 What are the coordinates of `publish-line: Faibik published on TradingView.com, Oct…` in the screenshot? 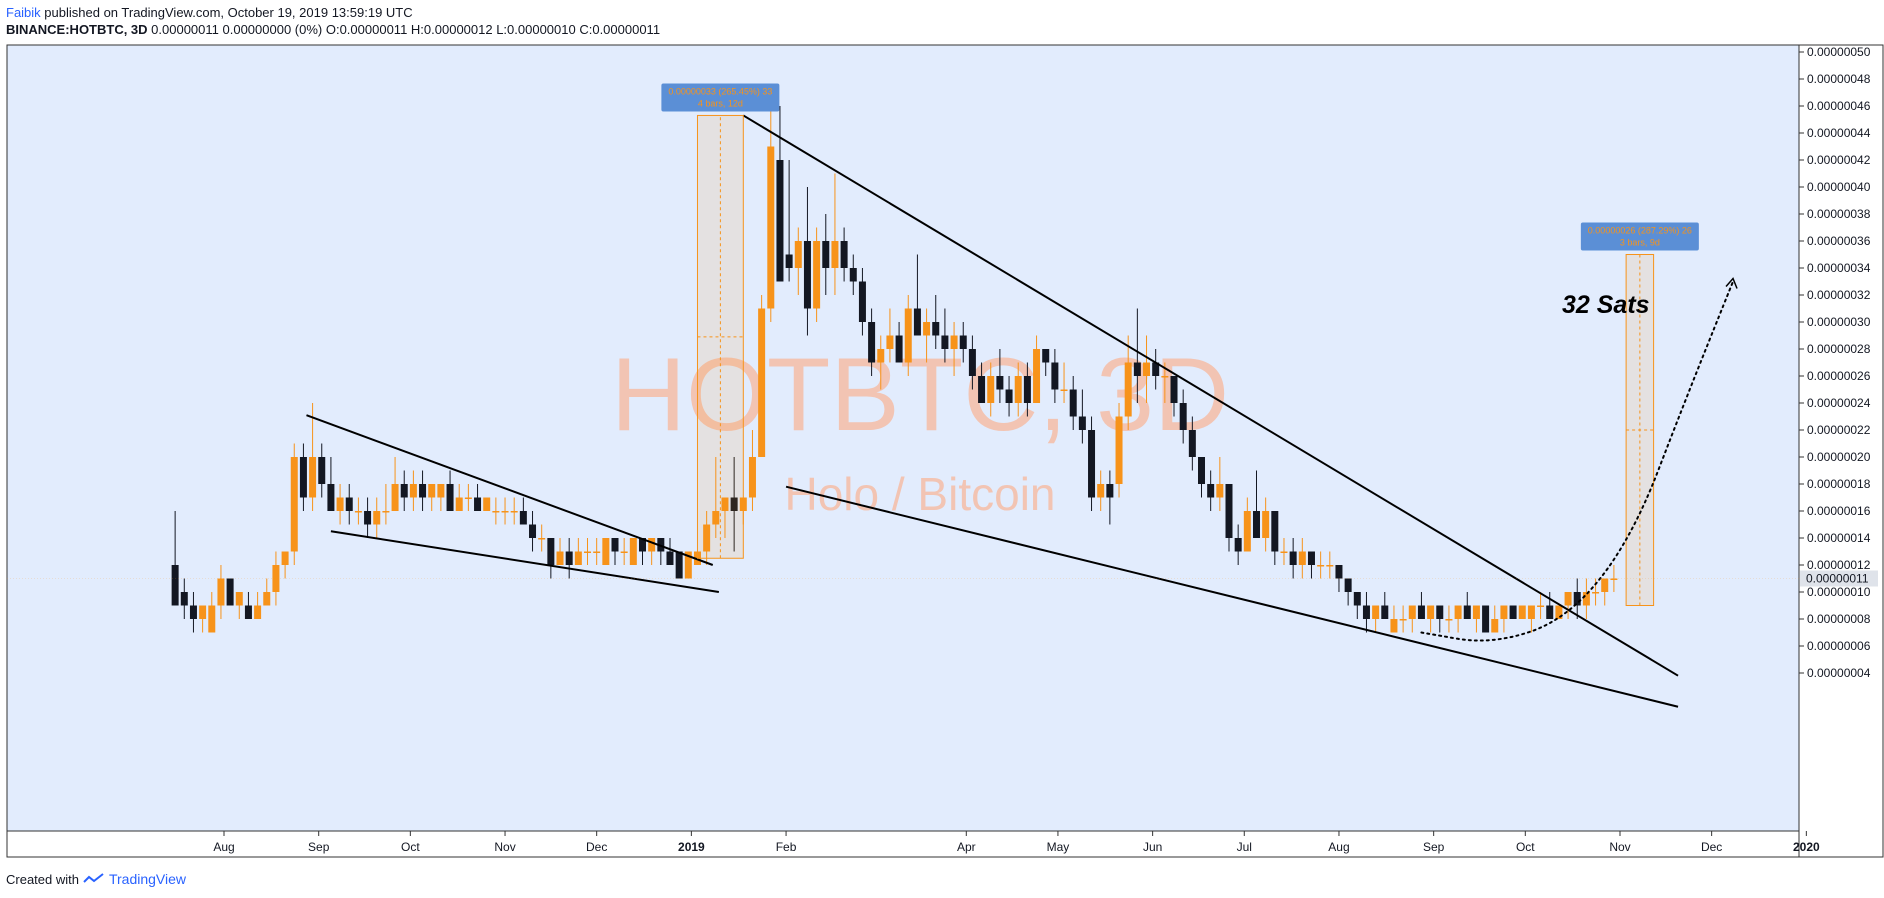 It's located at (333, 12).